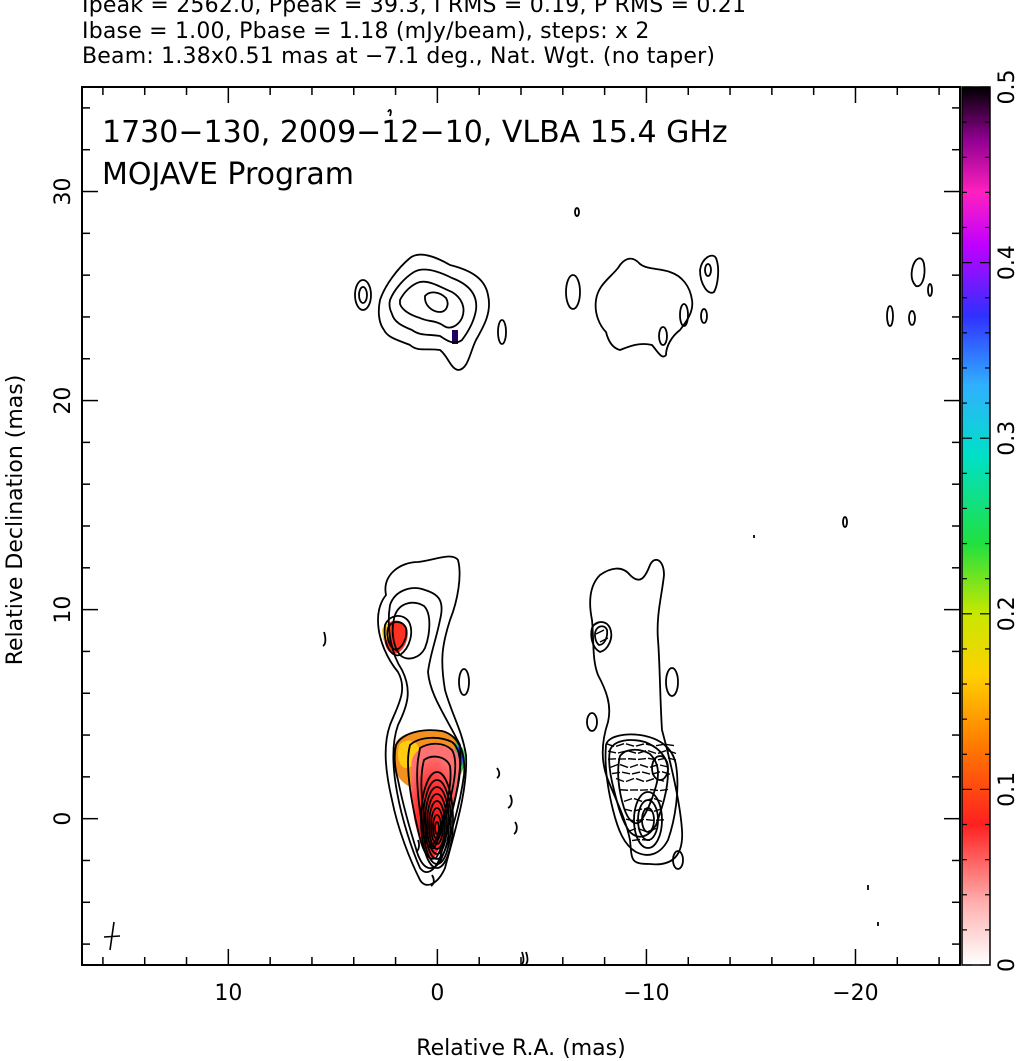  What do you see at coordinates (389, 113) in the screenshot?
I see `top-mark` at bounding box center [389, 113].